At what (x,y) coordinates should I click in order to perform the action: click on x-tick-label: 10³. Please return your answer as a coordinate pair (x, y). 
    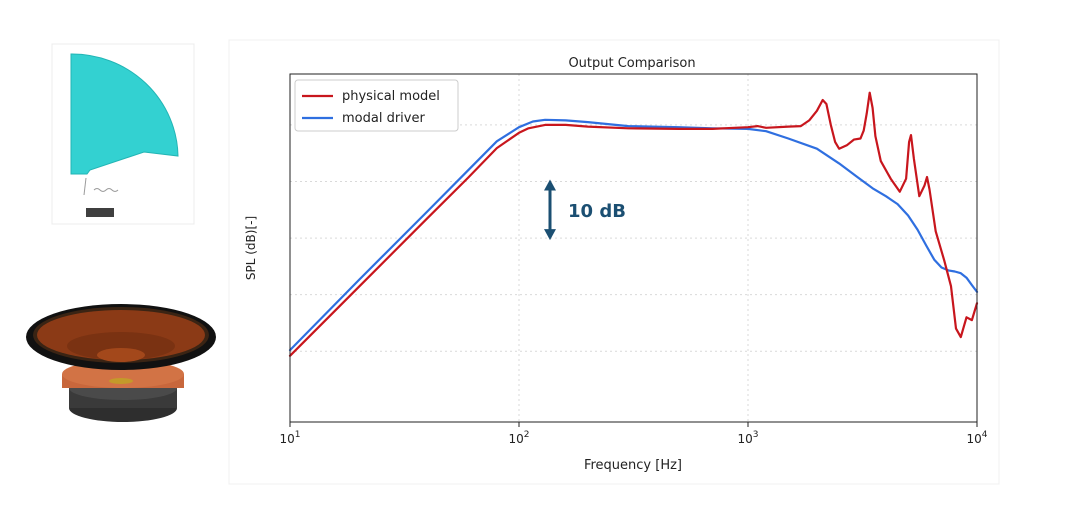
    Looking at the image, I should click on (747, 438).